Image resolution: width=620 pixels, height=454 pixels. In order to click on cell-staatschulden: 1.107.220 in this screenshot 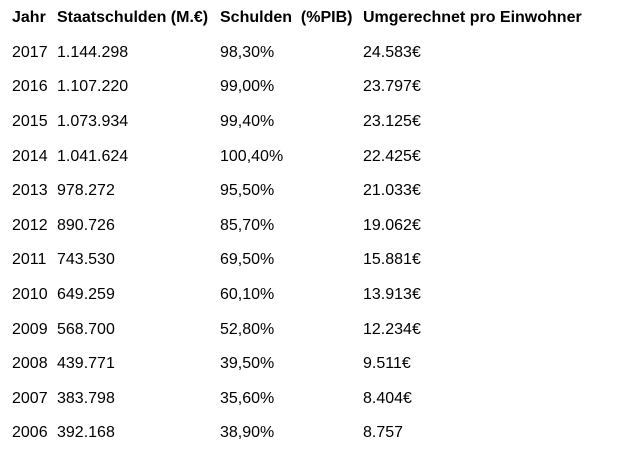, I will do `click(93, 87)`.